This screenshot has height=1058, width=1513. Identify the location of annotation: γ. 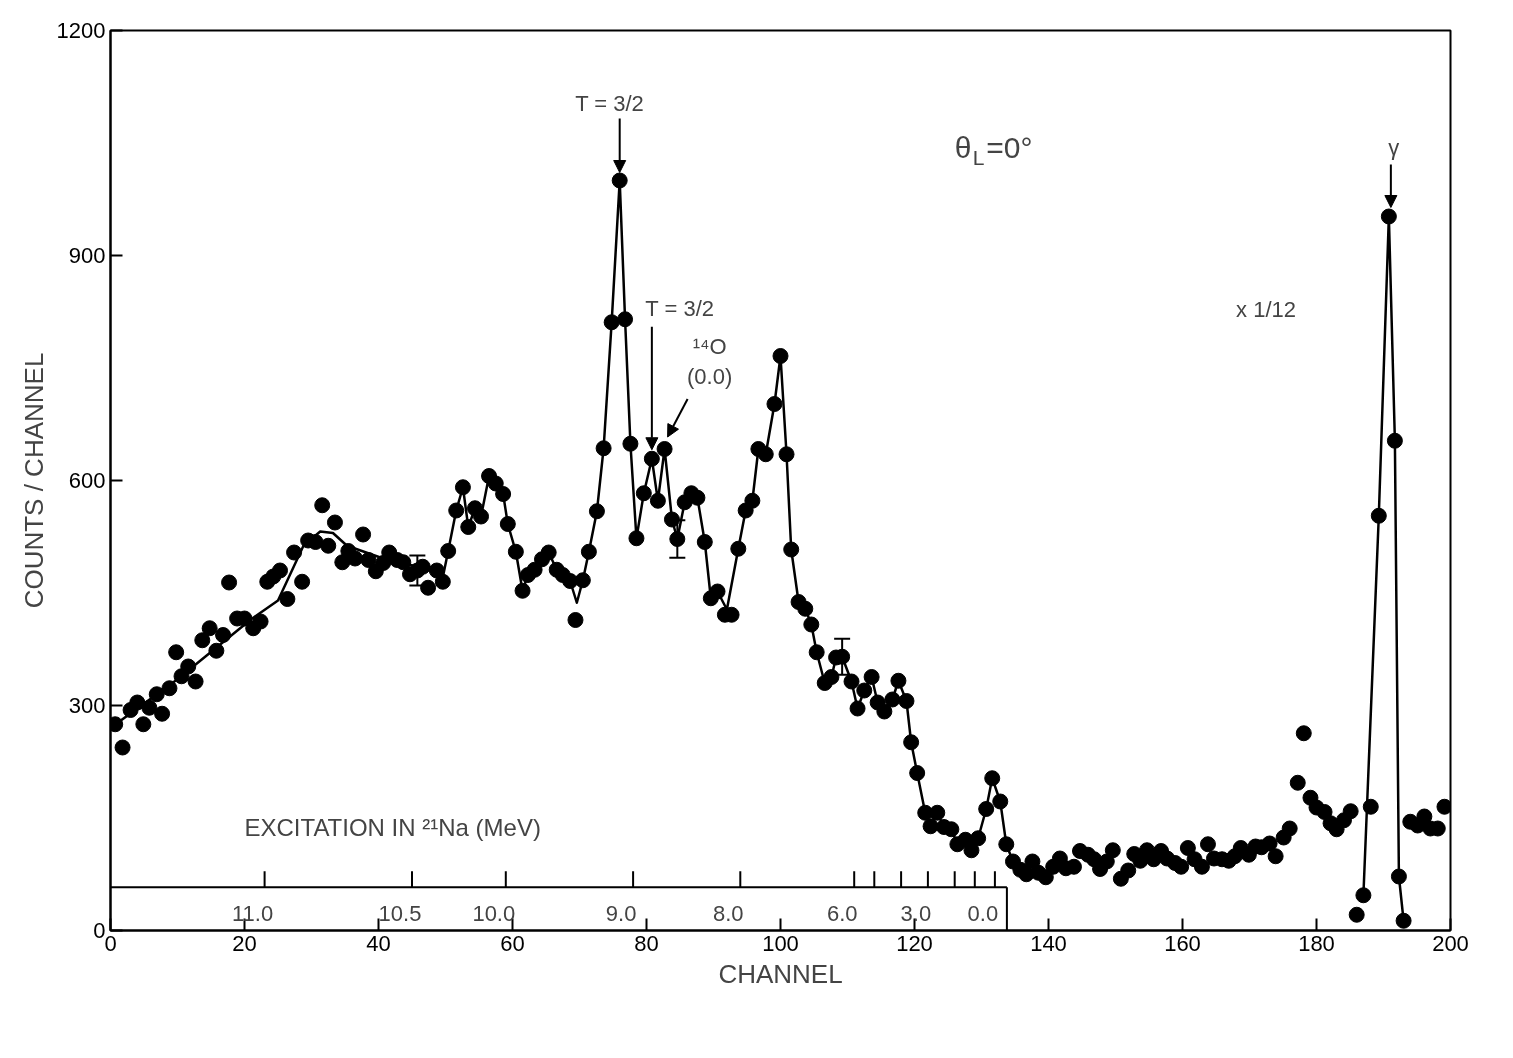
(1394, 147).